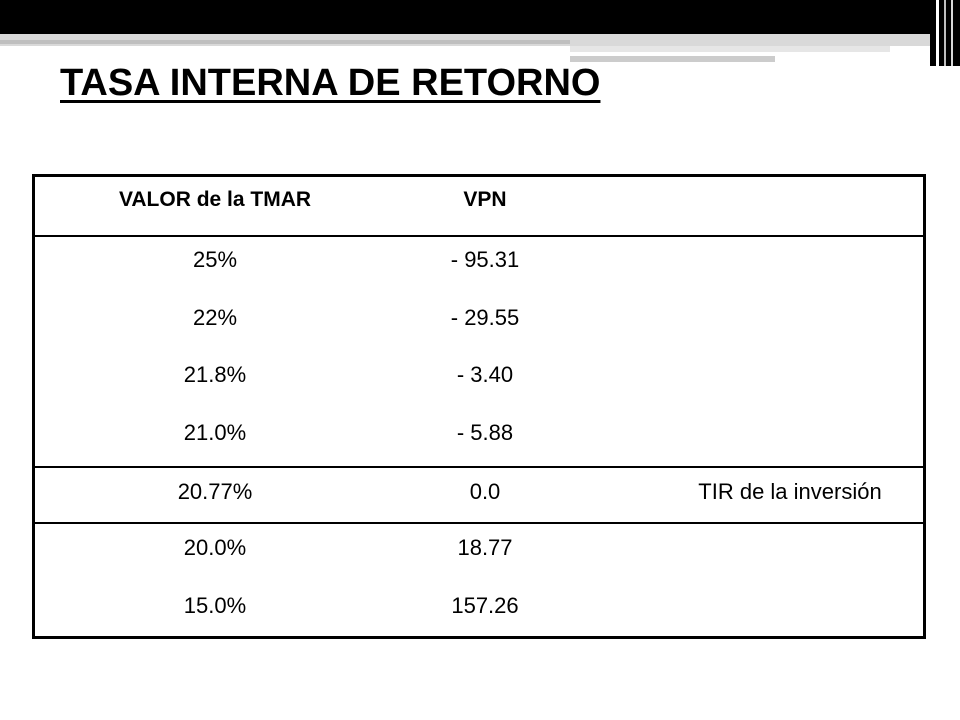 This screenshot has height=720, width=960. Describe the element at coordinates (215, 605) in the screenshot. I see `table-cell-tmar: 15.0%` at that location.